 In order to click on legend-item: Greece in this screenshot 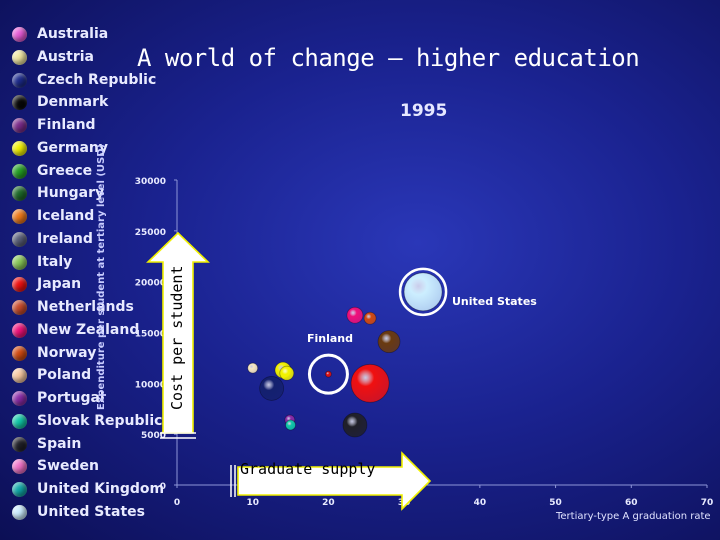, I will do `click(83, 172)`.